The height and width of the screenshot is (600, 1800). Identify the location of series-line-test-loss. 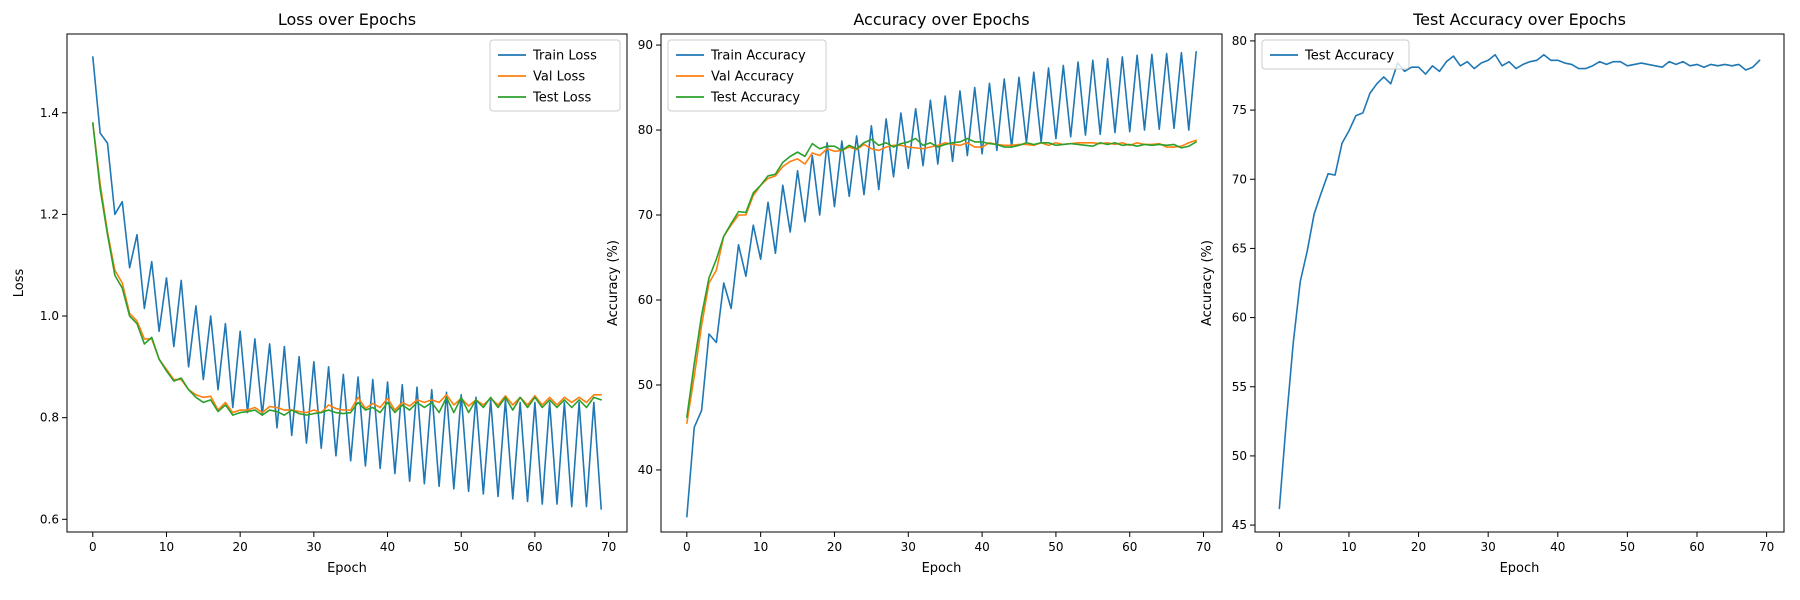
(347, 269).